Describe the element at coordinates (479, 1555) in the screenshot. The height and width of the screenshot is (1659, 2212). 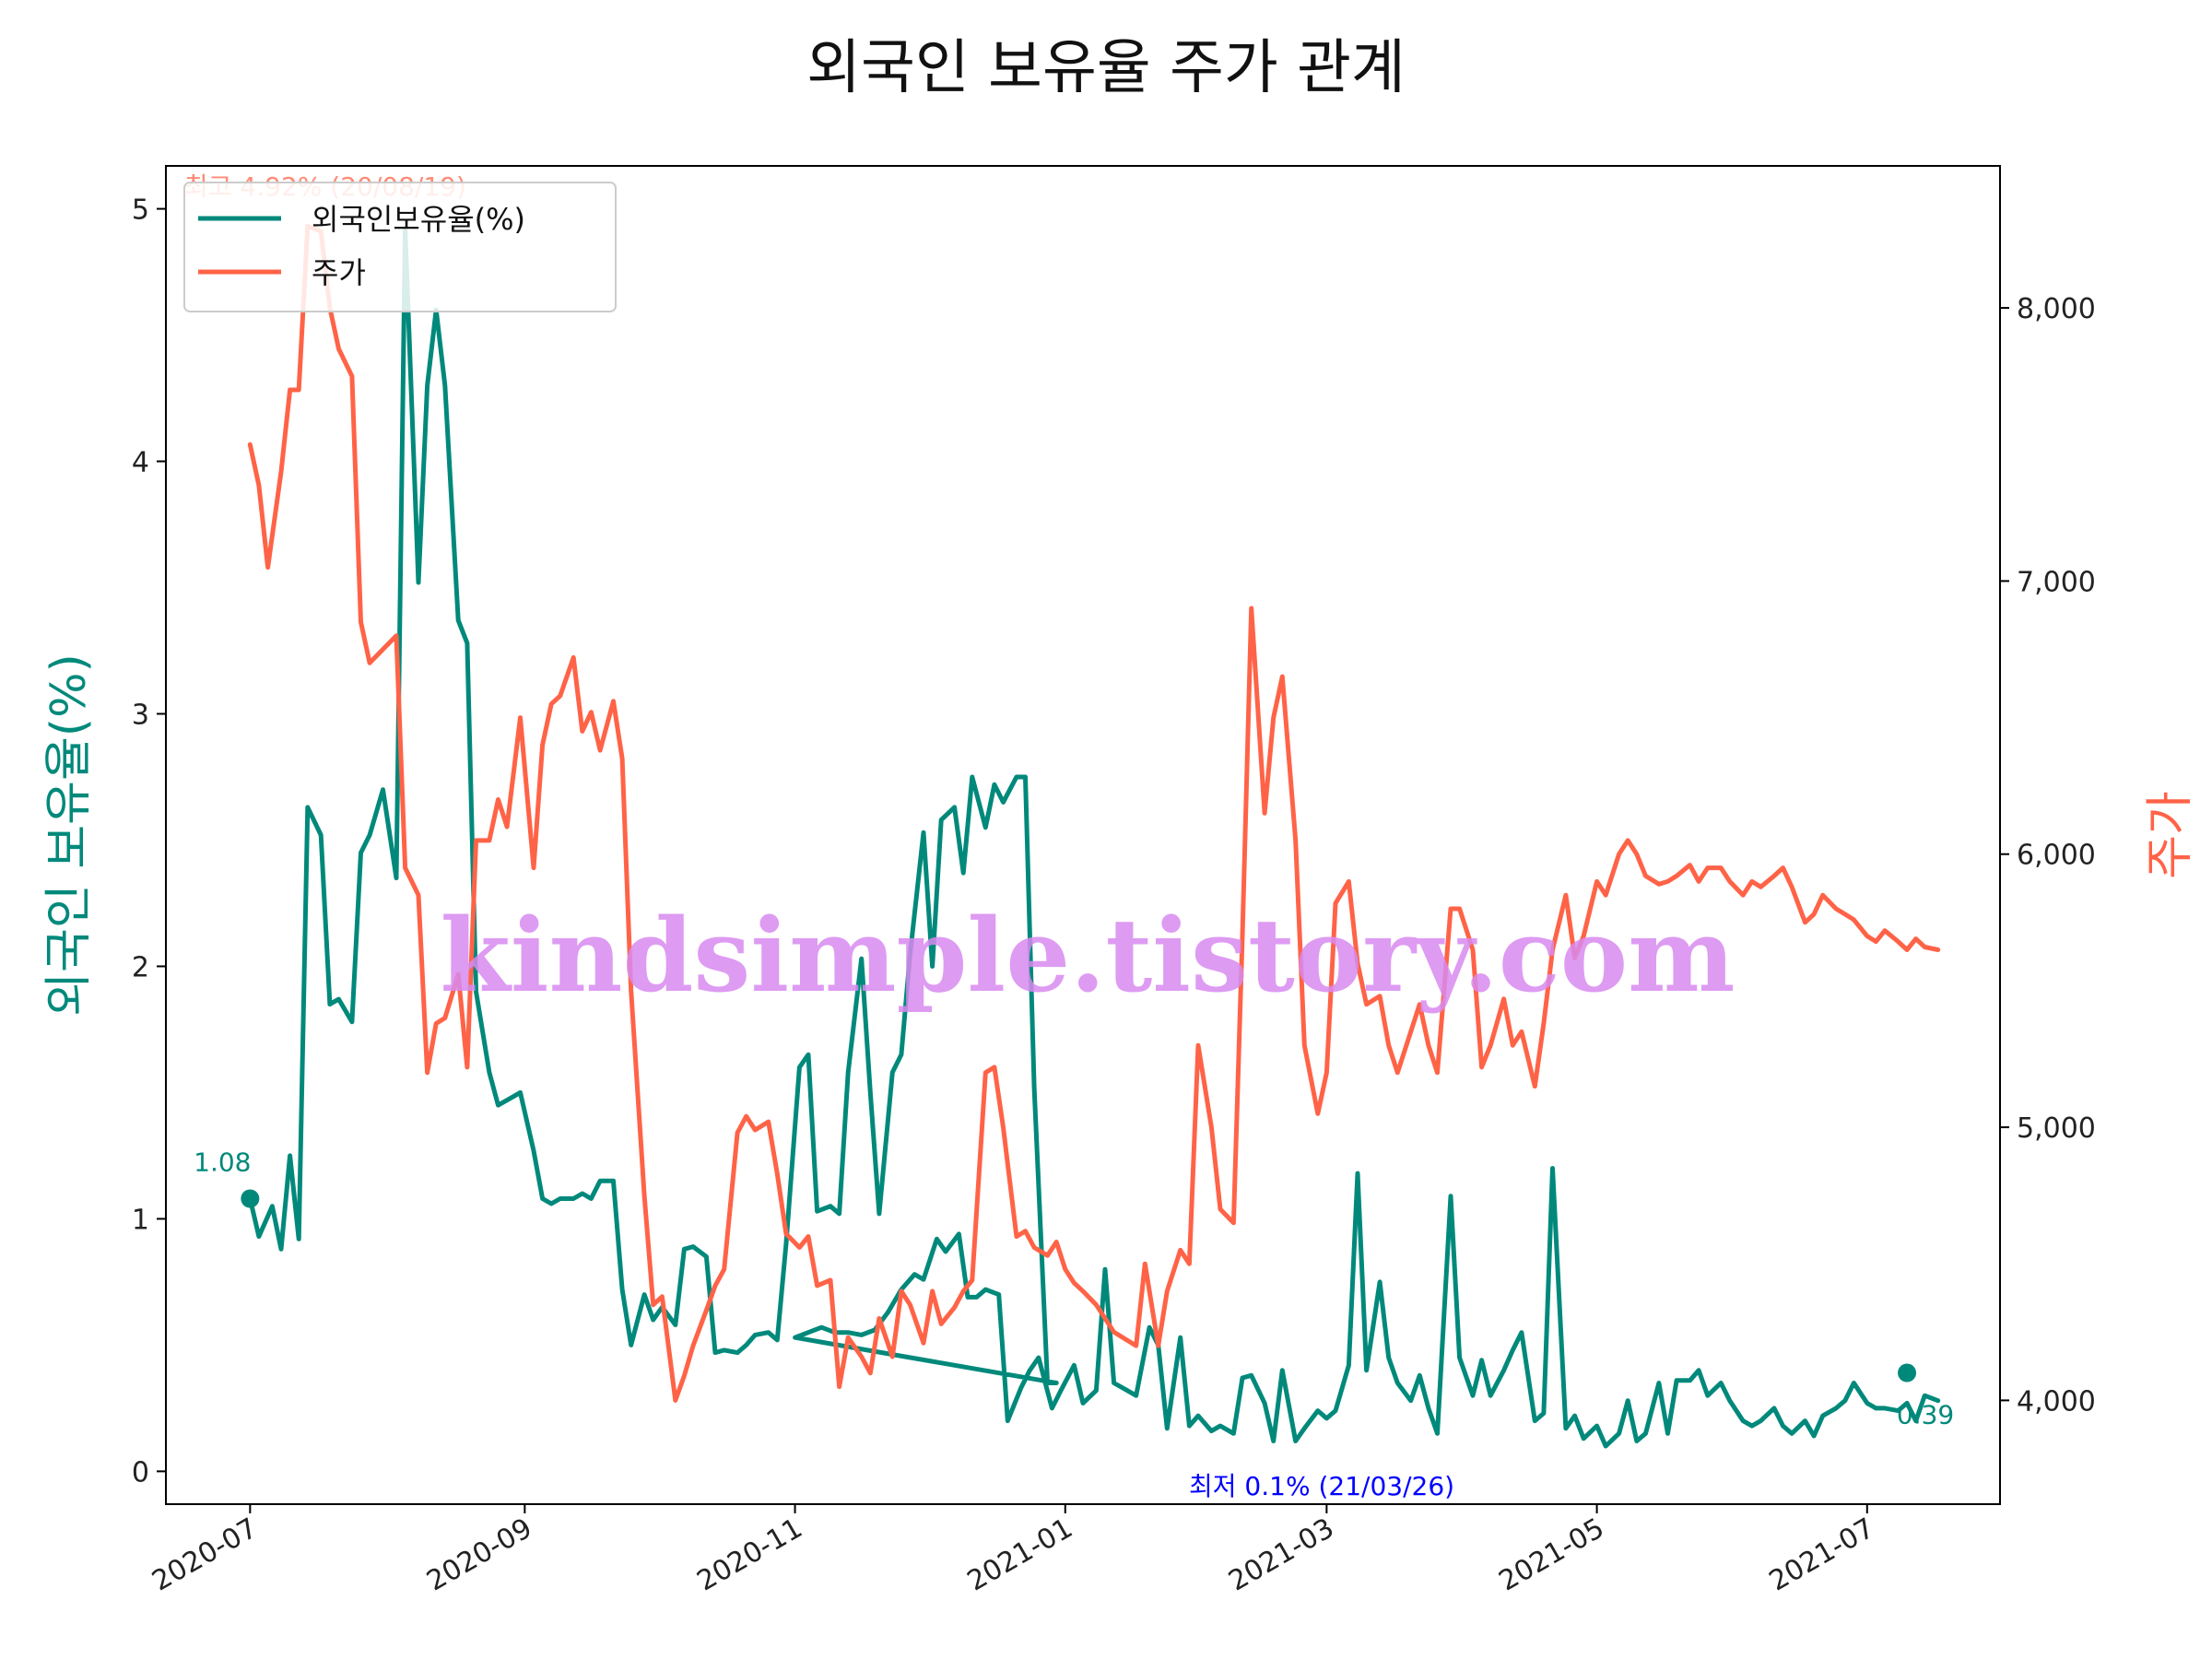
I see `x-tick-label: 2020-09` at that location.